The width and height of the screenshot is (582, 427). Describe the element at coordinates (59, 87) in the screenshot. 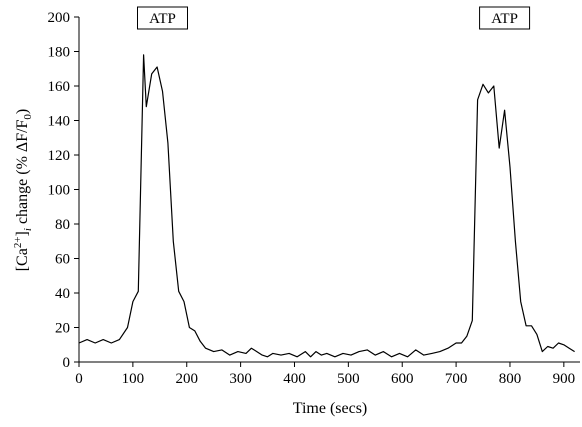

I see `y-tick-label: 160` at that location.